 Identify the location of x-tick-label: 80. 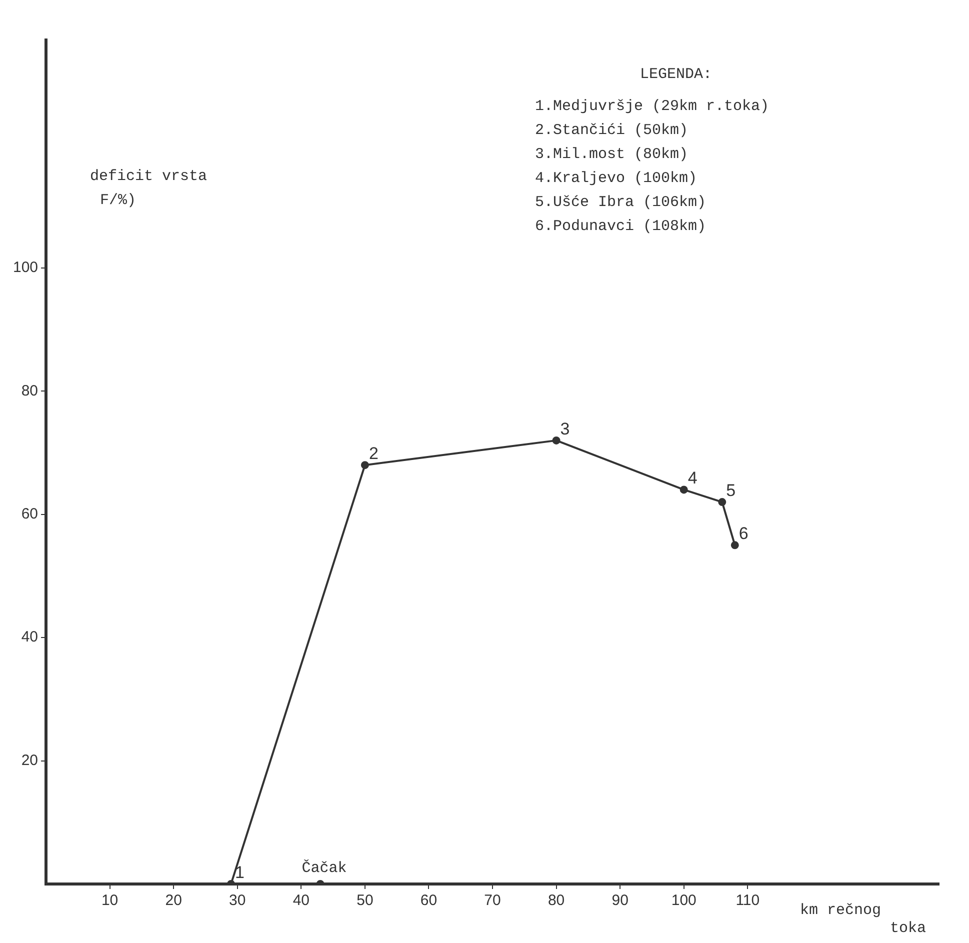
(556, 901).